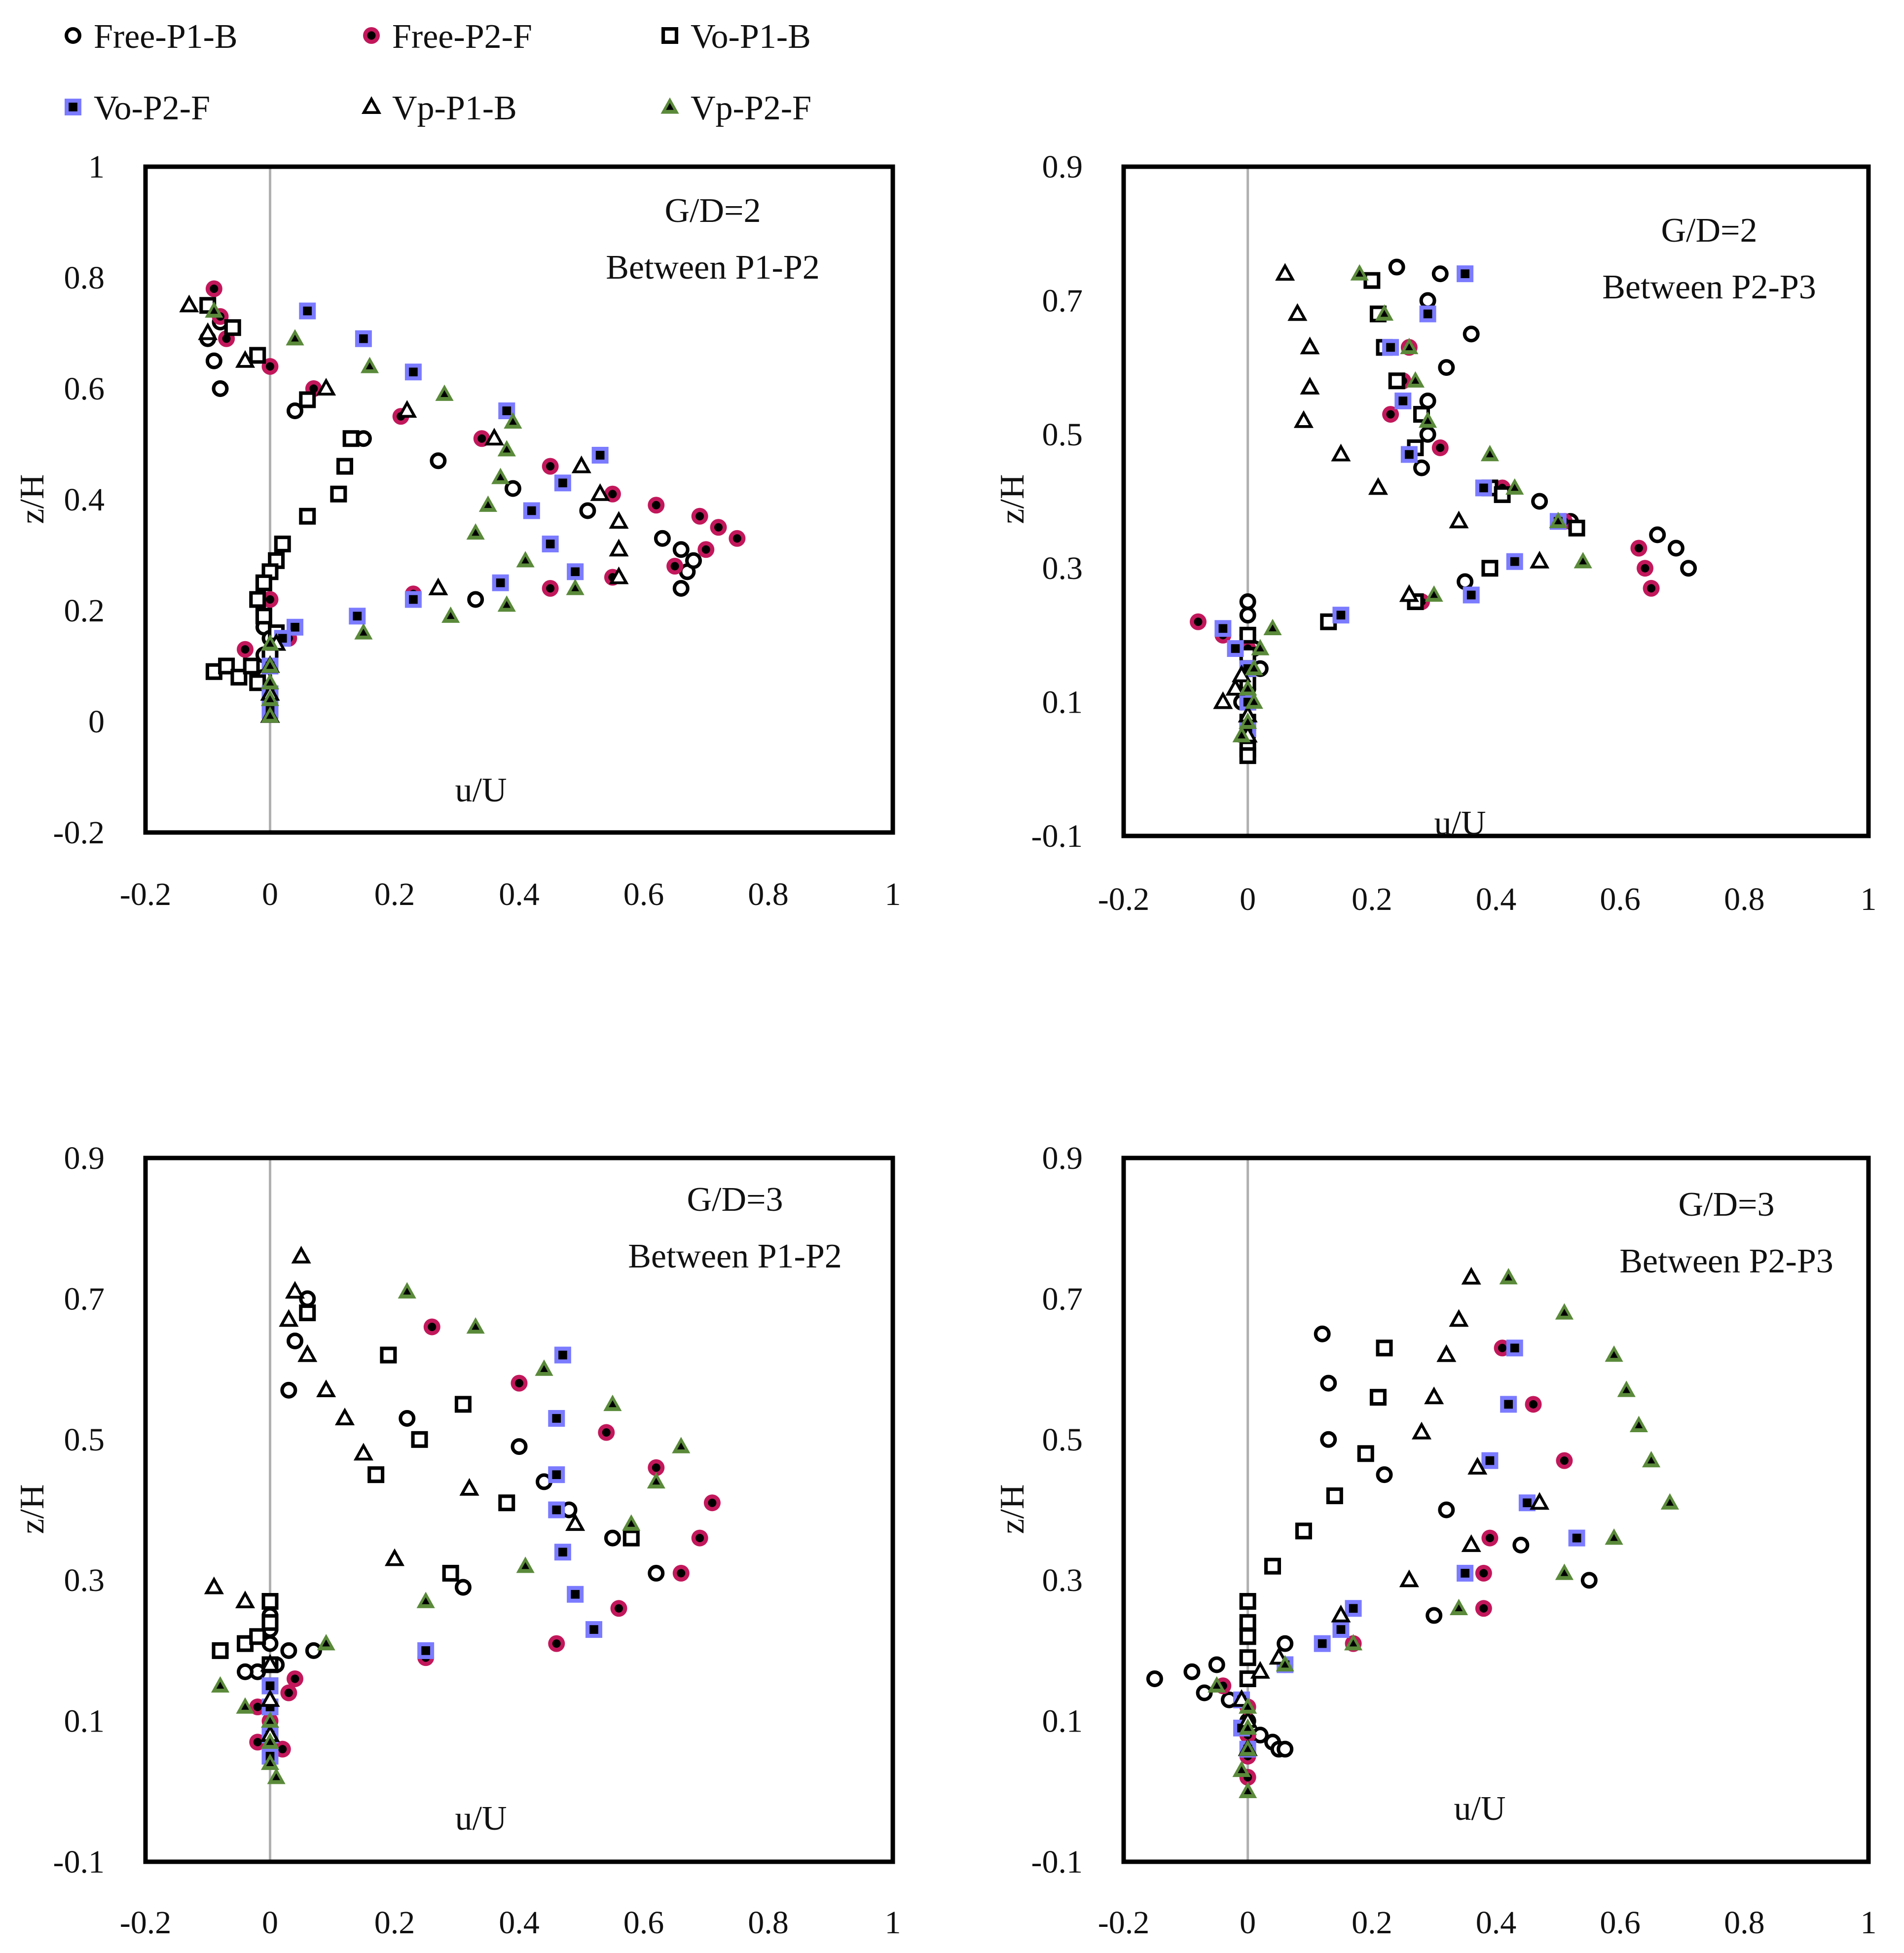 The image size is (1904, 1953). What do you see at coordinates (768, 894) in the screenshot?
I see `x-tick-label: 0.8` at bounding box center [768, 894].